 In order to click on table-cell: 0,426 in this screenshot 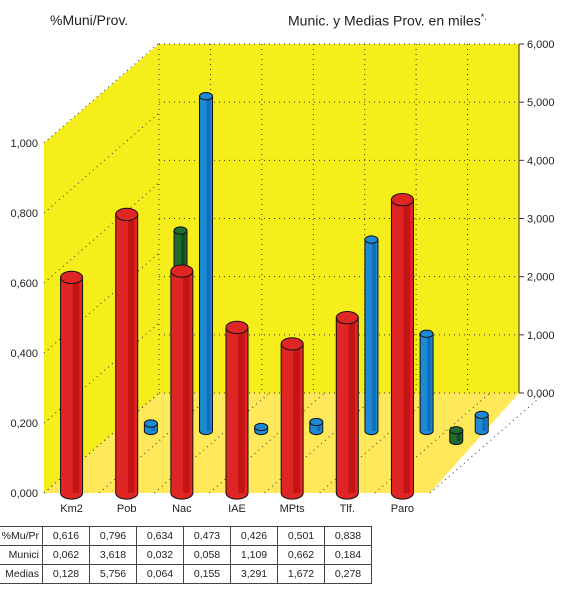, I will do `click(254, 536)`.